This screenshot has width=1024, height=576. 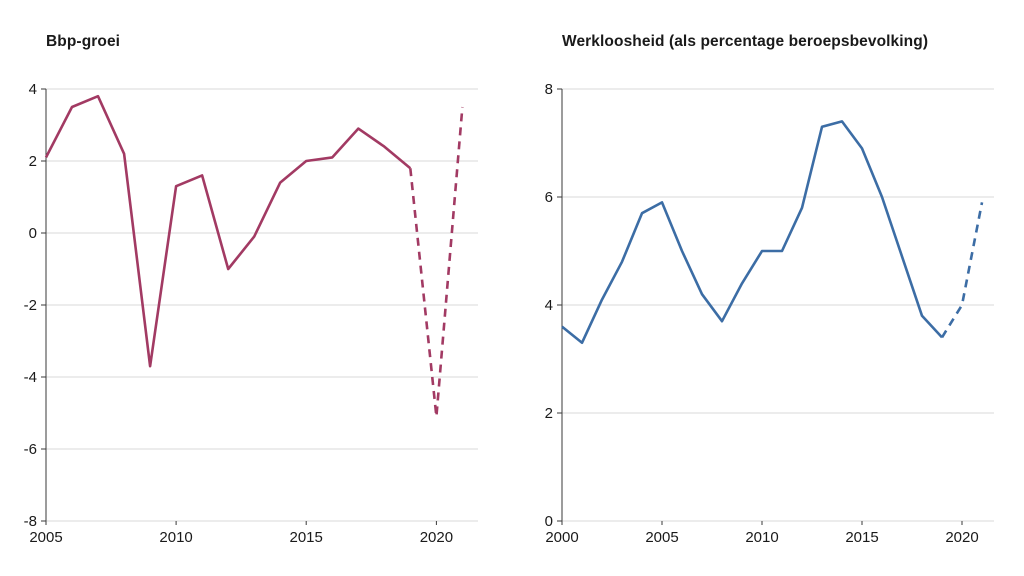 What do you see at coordinates (30, 521) in the screenshot?
I see `y-tick-label: -8` at bounding box center [30, 521].